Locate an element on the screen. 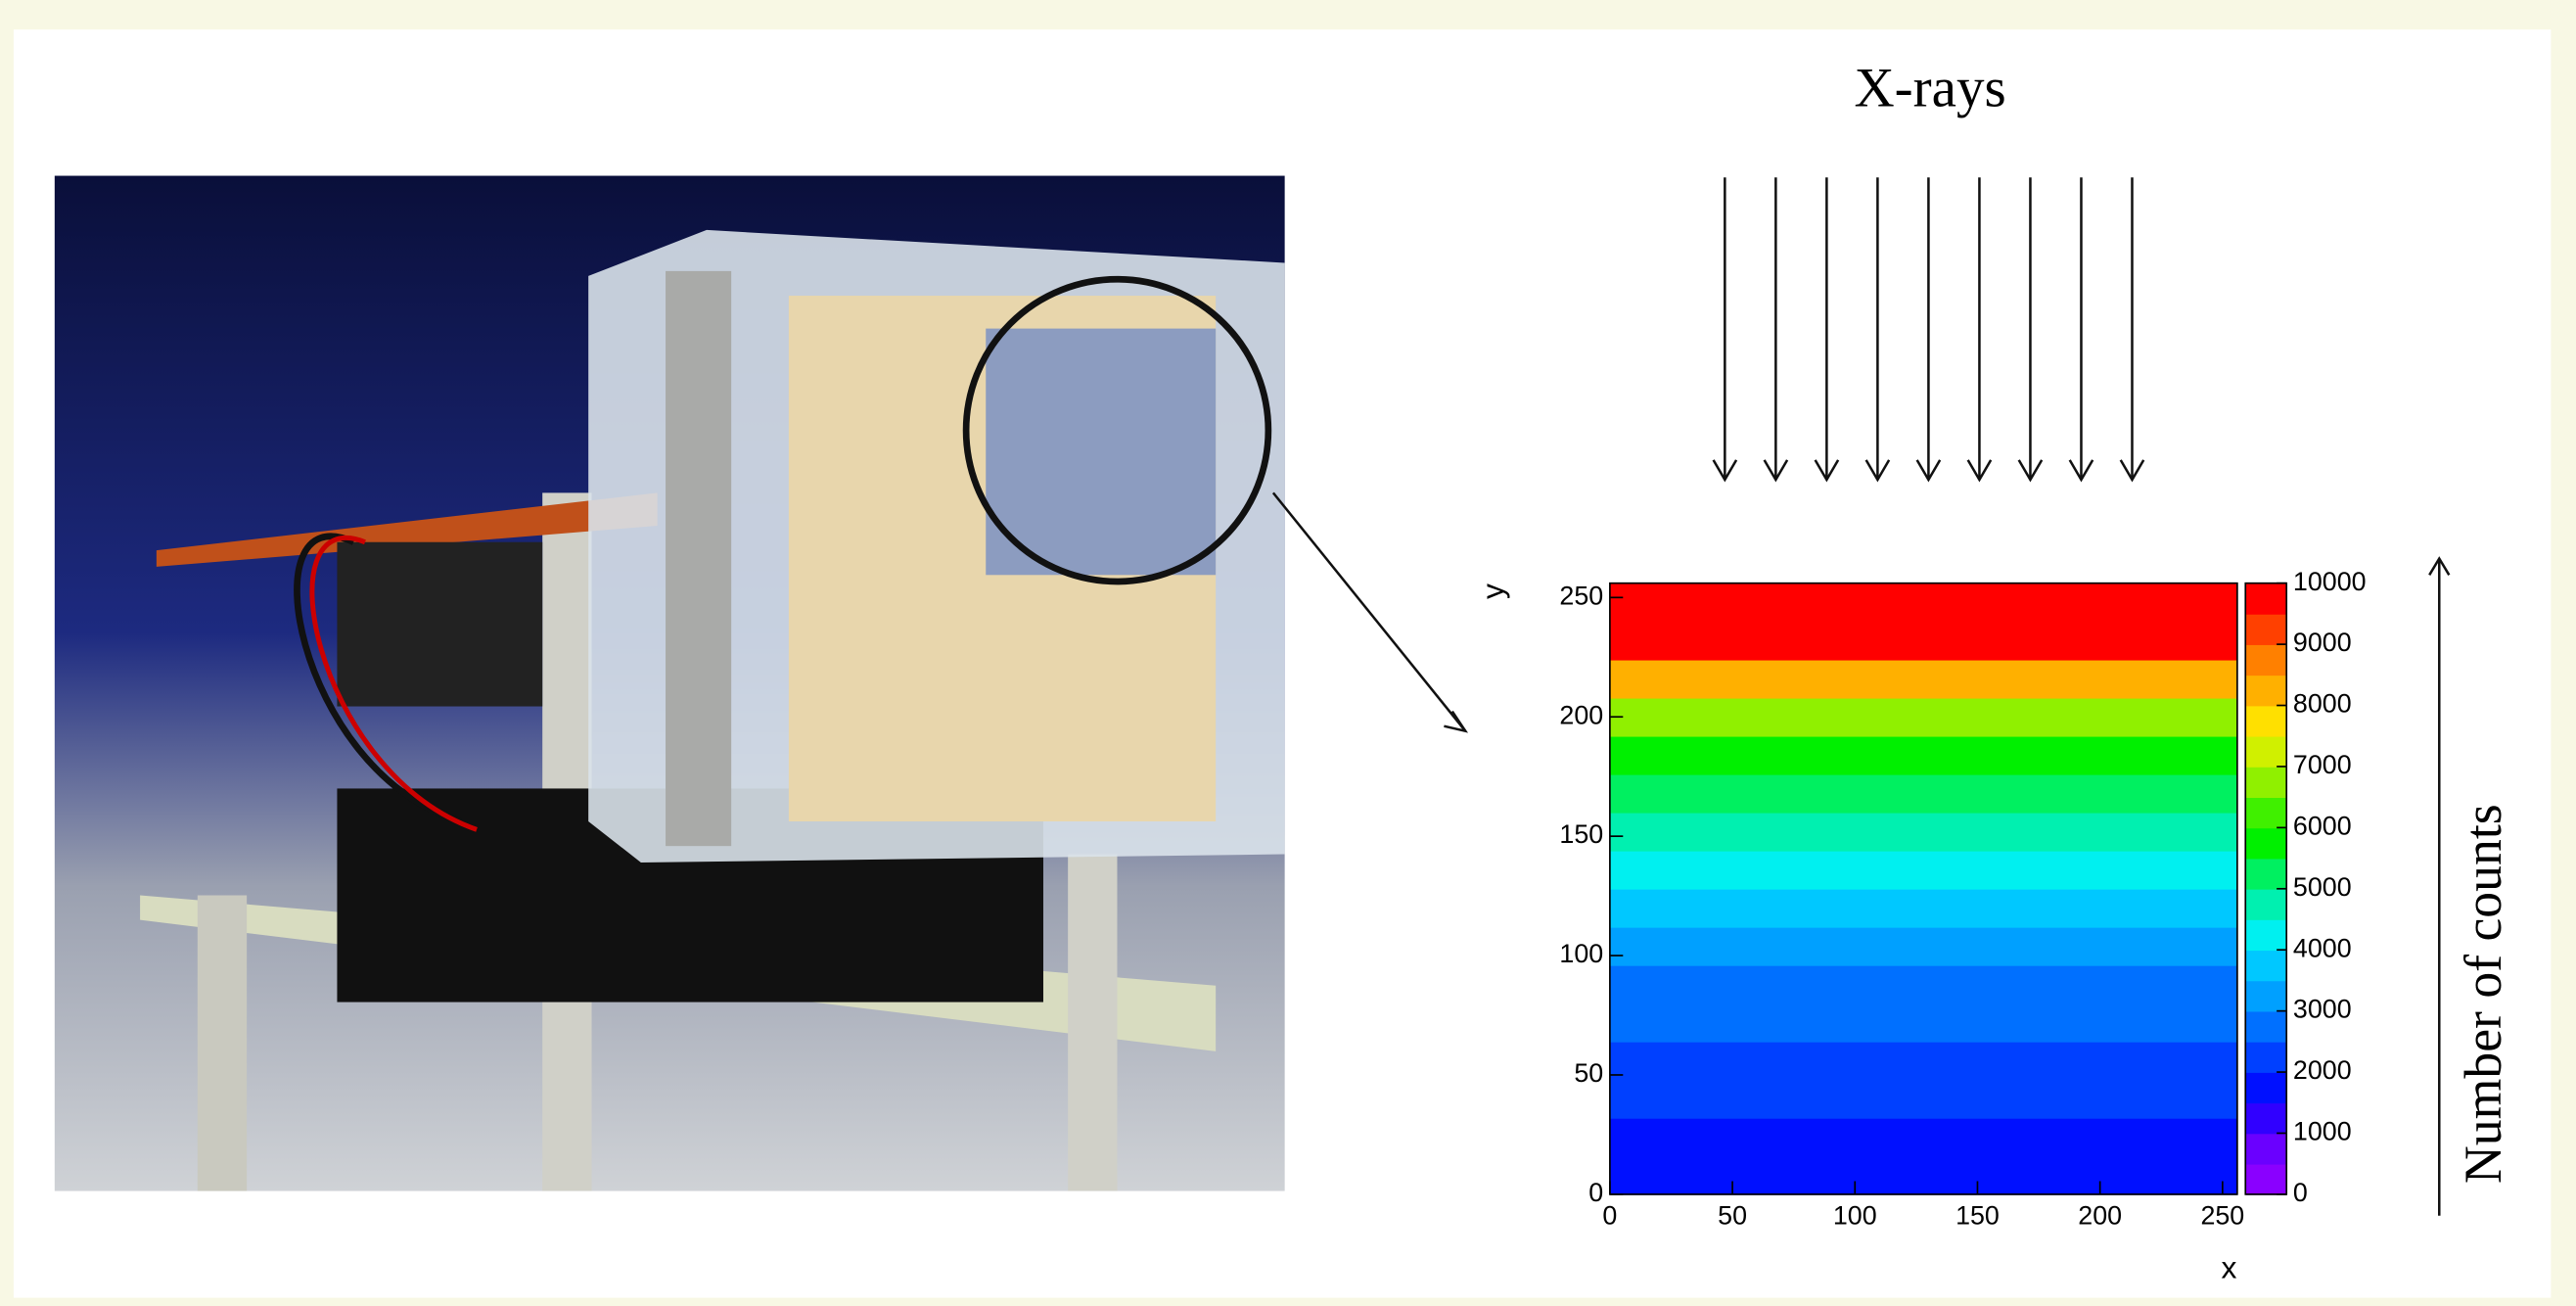  x-tick-label: 50 is located at coordinates (1732, 1215).